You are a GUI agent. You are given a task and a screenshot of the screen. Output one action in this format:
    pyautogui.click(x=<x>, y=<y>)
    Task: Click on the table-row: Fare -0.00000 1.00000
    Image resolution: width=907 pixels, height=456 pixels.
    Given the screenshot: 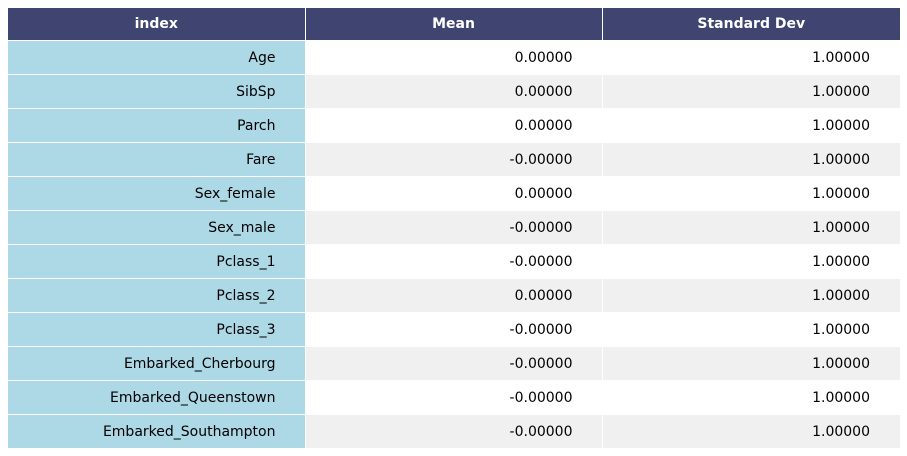 What is the action you would take?
    pyautogui.click(x=454, y=159)
    